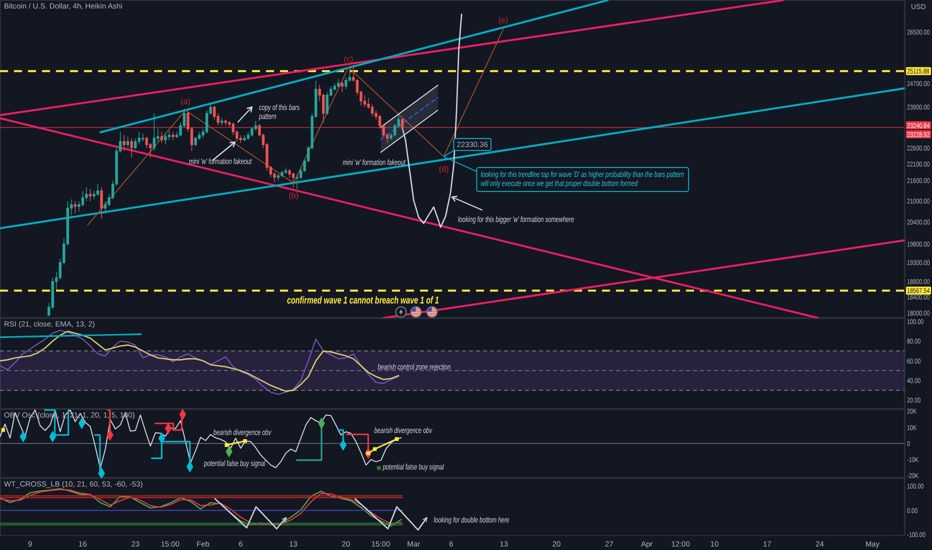 The image size is (932, 550). Describe the element at coordinates (349, 59) in the screenshot. I see `annotation: (c)` at that location.